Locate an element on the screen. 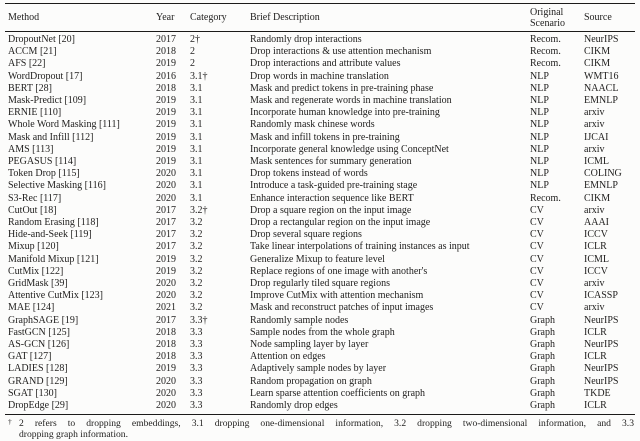 The width and height of the screenshot is (640, 441). column-header-source: Source is located at coordinates (598, 17).